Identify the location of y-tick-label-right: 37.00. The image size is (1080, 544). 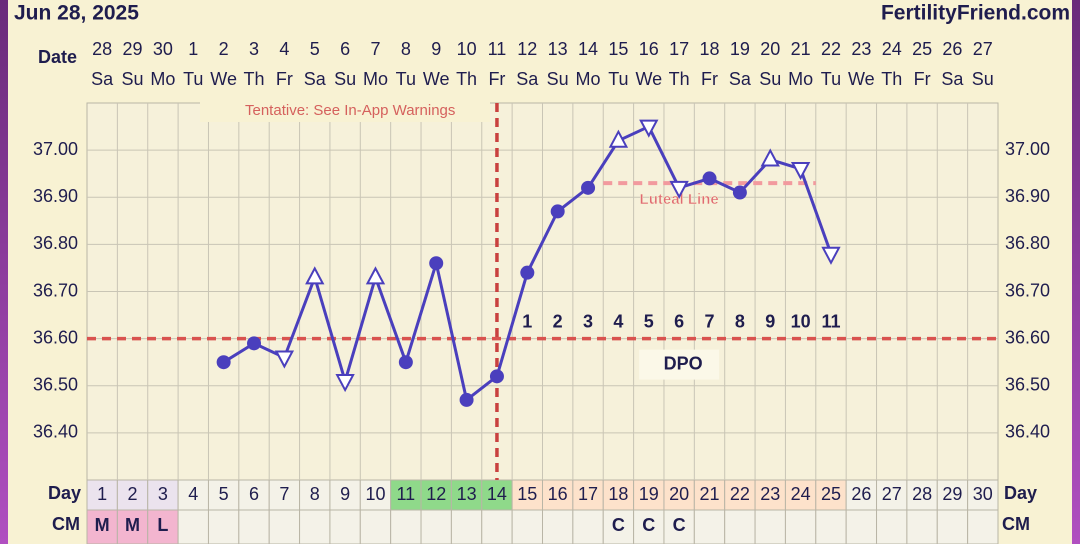
(1027, 149).